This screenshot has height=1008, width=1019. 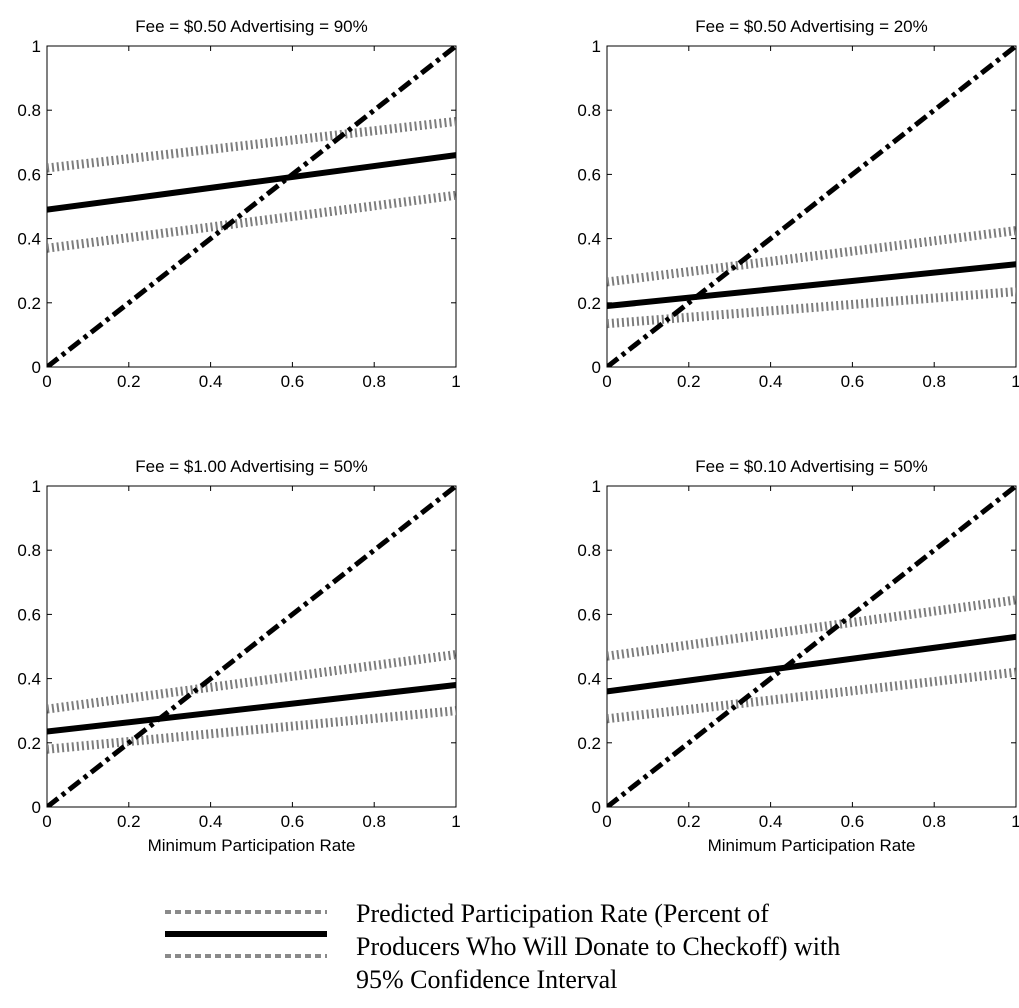 I want to click on chart-title: Fee = $0.50 Advertising = 20%, so click(x=811, y=26).